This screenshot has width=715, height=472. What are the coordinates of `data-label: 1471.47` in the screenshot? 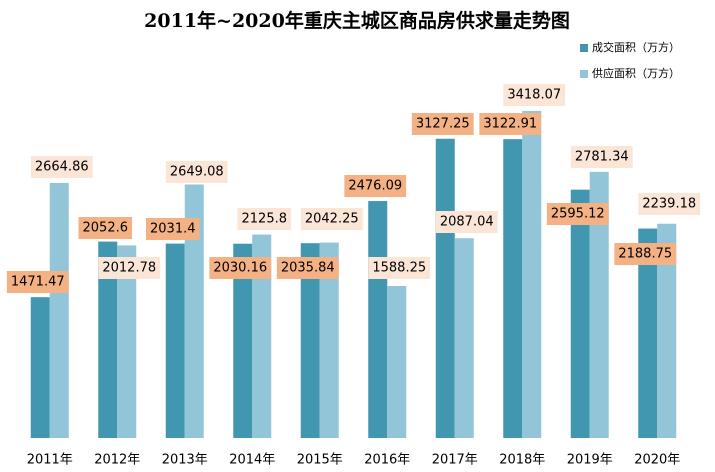 It's located at (38, 282).